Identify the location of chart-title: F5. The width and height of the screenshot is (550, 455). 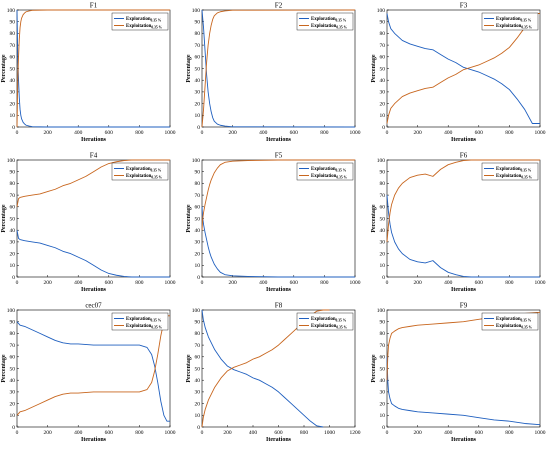
(279, 156).